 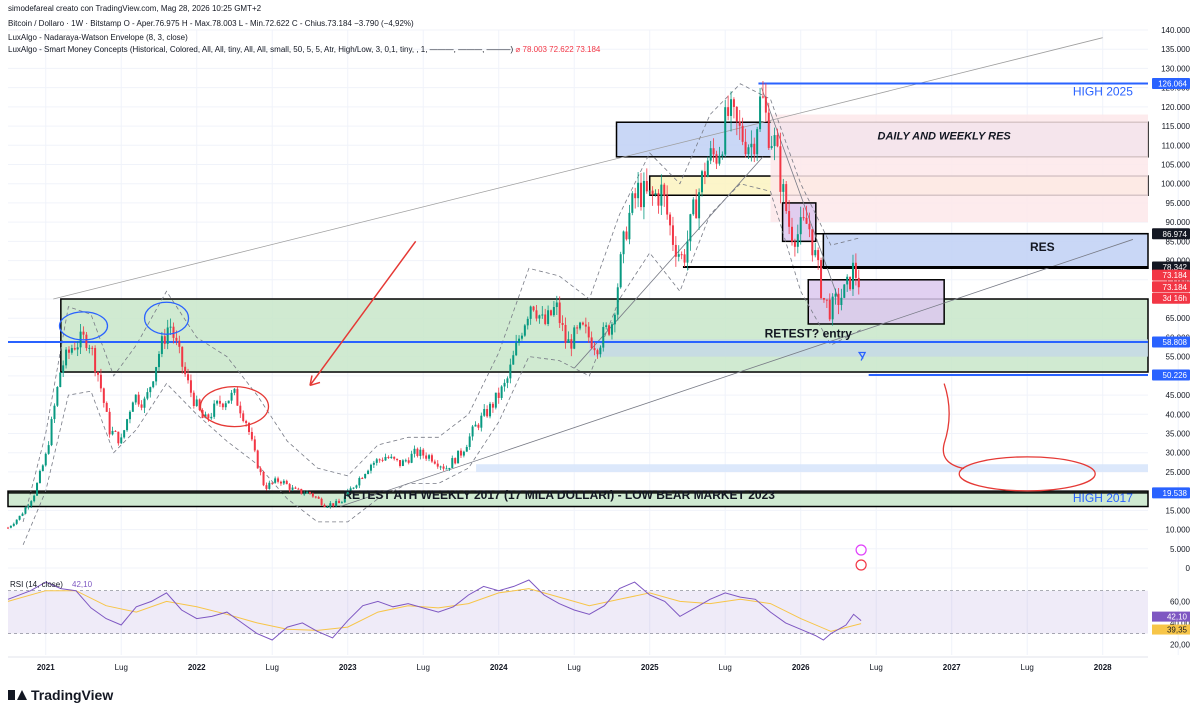 I want to click on rsi-band, so click(x=578, y=612).